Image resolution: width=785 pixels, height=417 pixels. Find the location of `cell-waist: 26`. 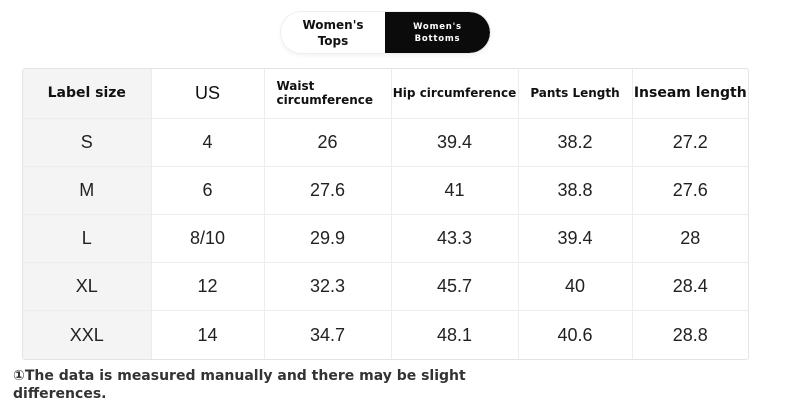

cell-waist: 26 is located at coordinates (327, 142).